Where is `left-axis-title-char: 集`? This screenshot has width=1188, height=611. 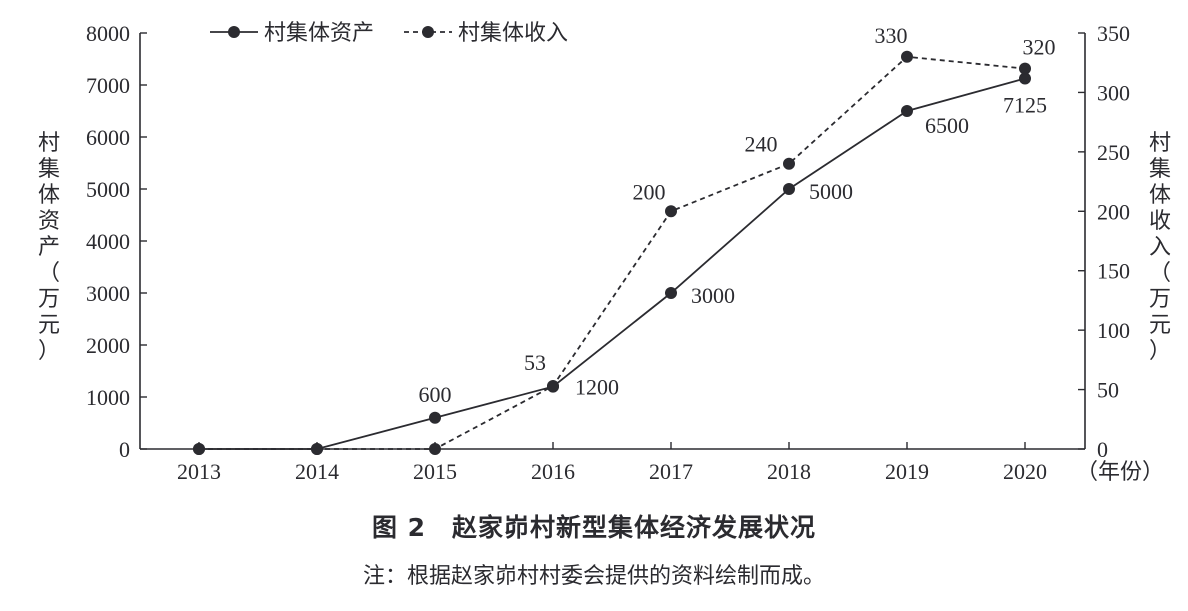
left-axis-title-char: 集 is located at coordinates (49, 169).